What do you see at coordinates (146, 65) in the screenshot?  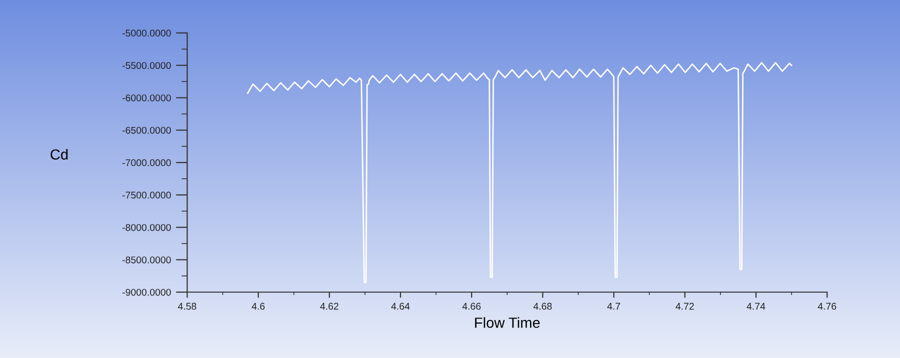 I see `y-tick-label: -5500.0000` at bounding box center [146, 65].